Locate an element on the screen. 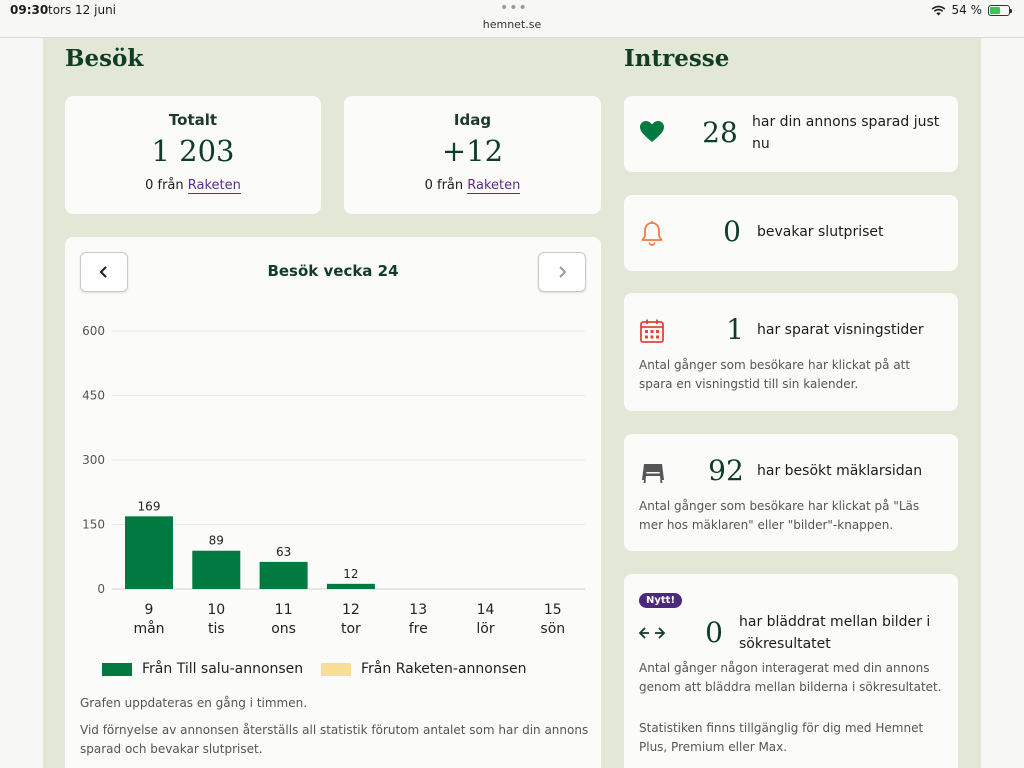 The width and height of the screenshot is (1024, 768). chevron-left-icon is located at coordinates (103, 272).